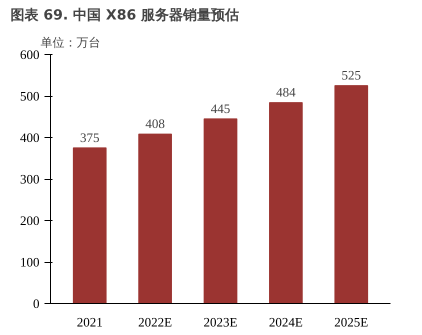  What do you see at coordinates (285, 322) in the screenshot?
I see `x-tick-label: 2024E` at bounding box center [285, 322].